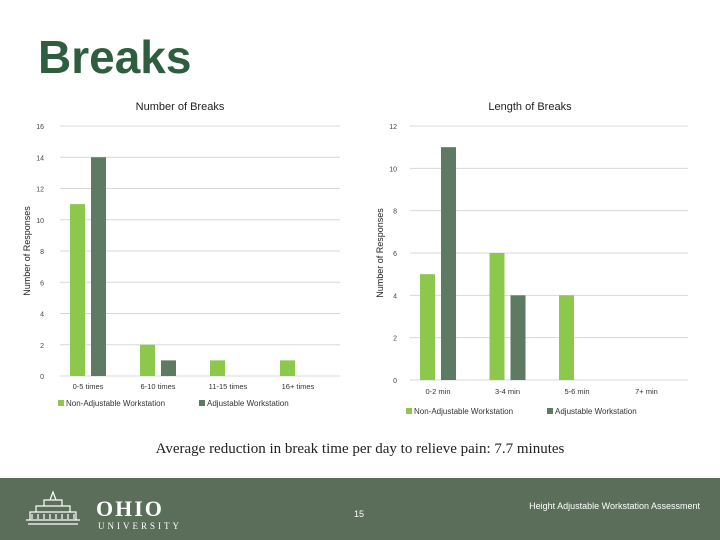 This screenshot has height=540, width=720. Describe the element at coordinates (380, 253) in the screenshot. I see `length-of-breaks-y-axis-label: Number of Responses` at that location.